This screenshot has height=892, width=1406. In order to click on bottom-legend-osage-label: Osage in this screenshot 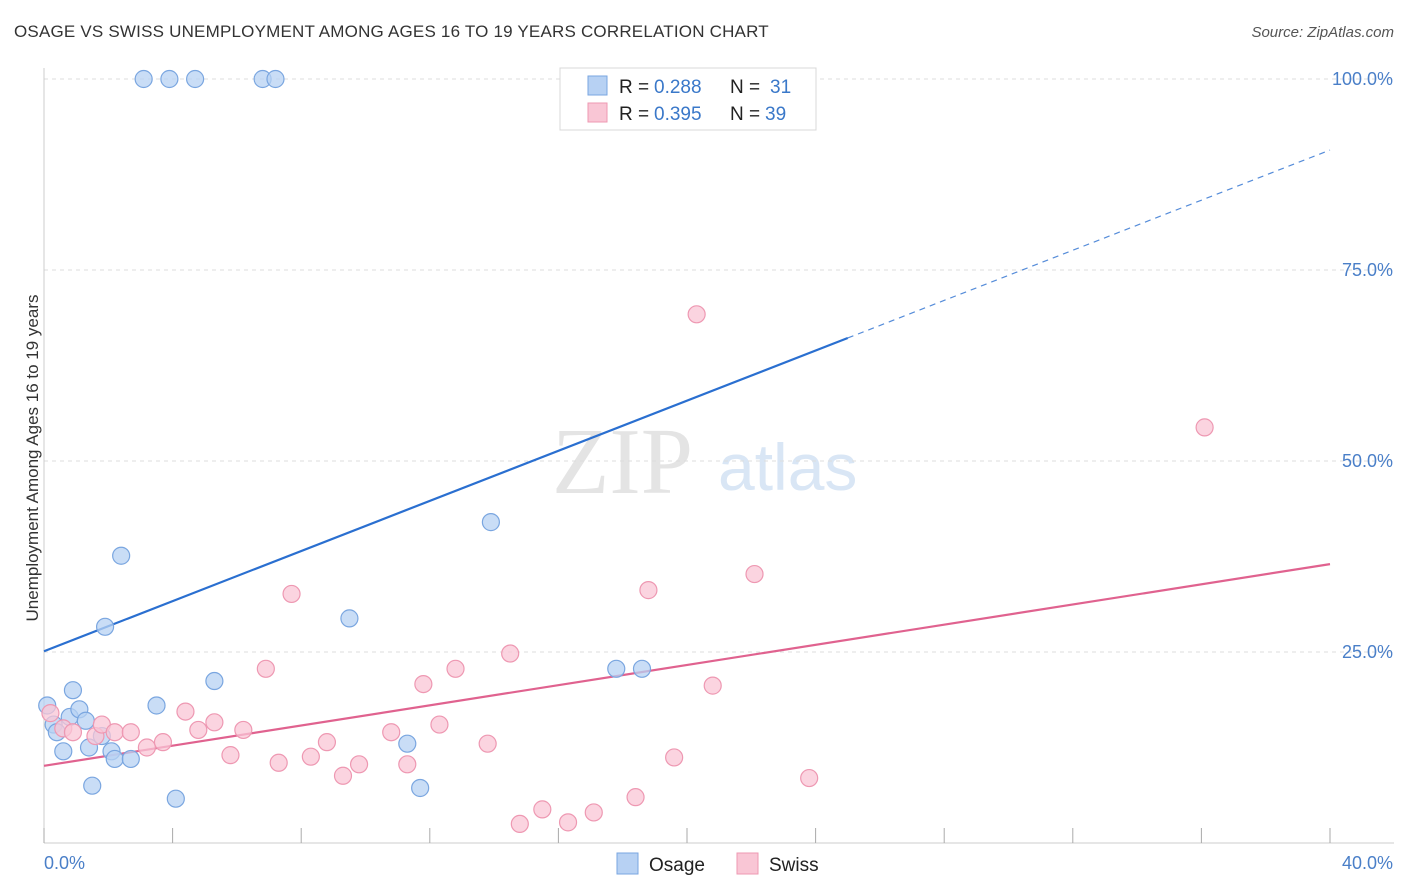, I will do `click(677, 865)`.